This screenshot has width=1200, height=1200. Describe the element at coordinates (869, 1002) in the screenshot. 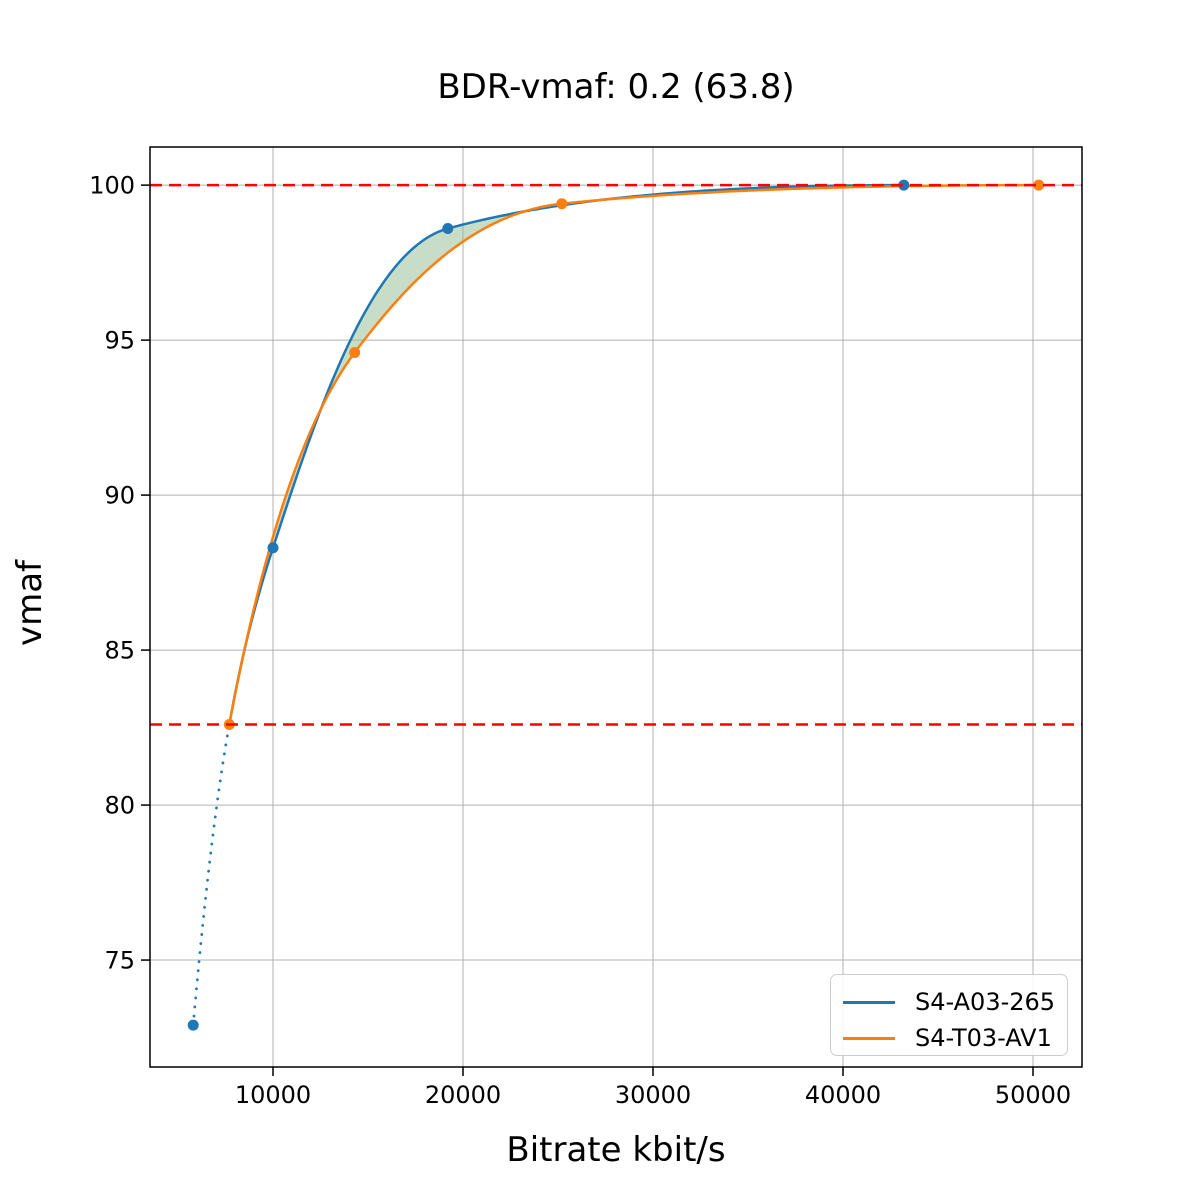

I see `legend-line-sample-blue` at that location.